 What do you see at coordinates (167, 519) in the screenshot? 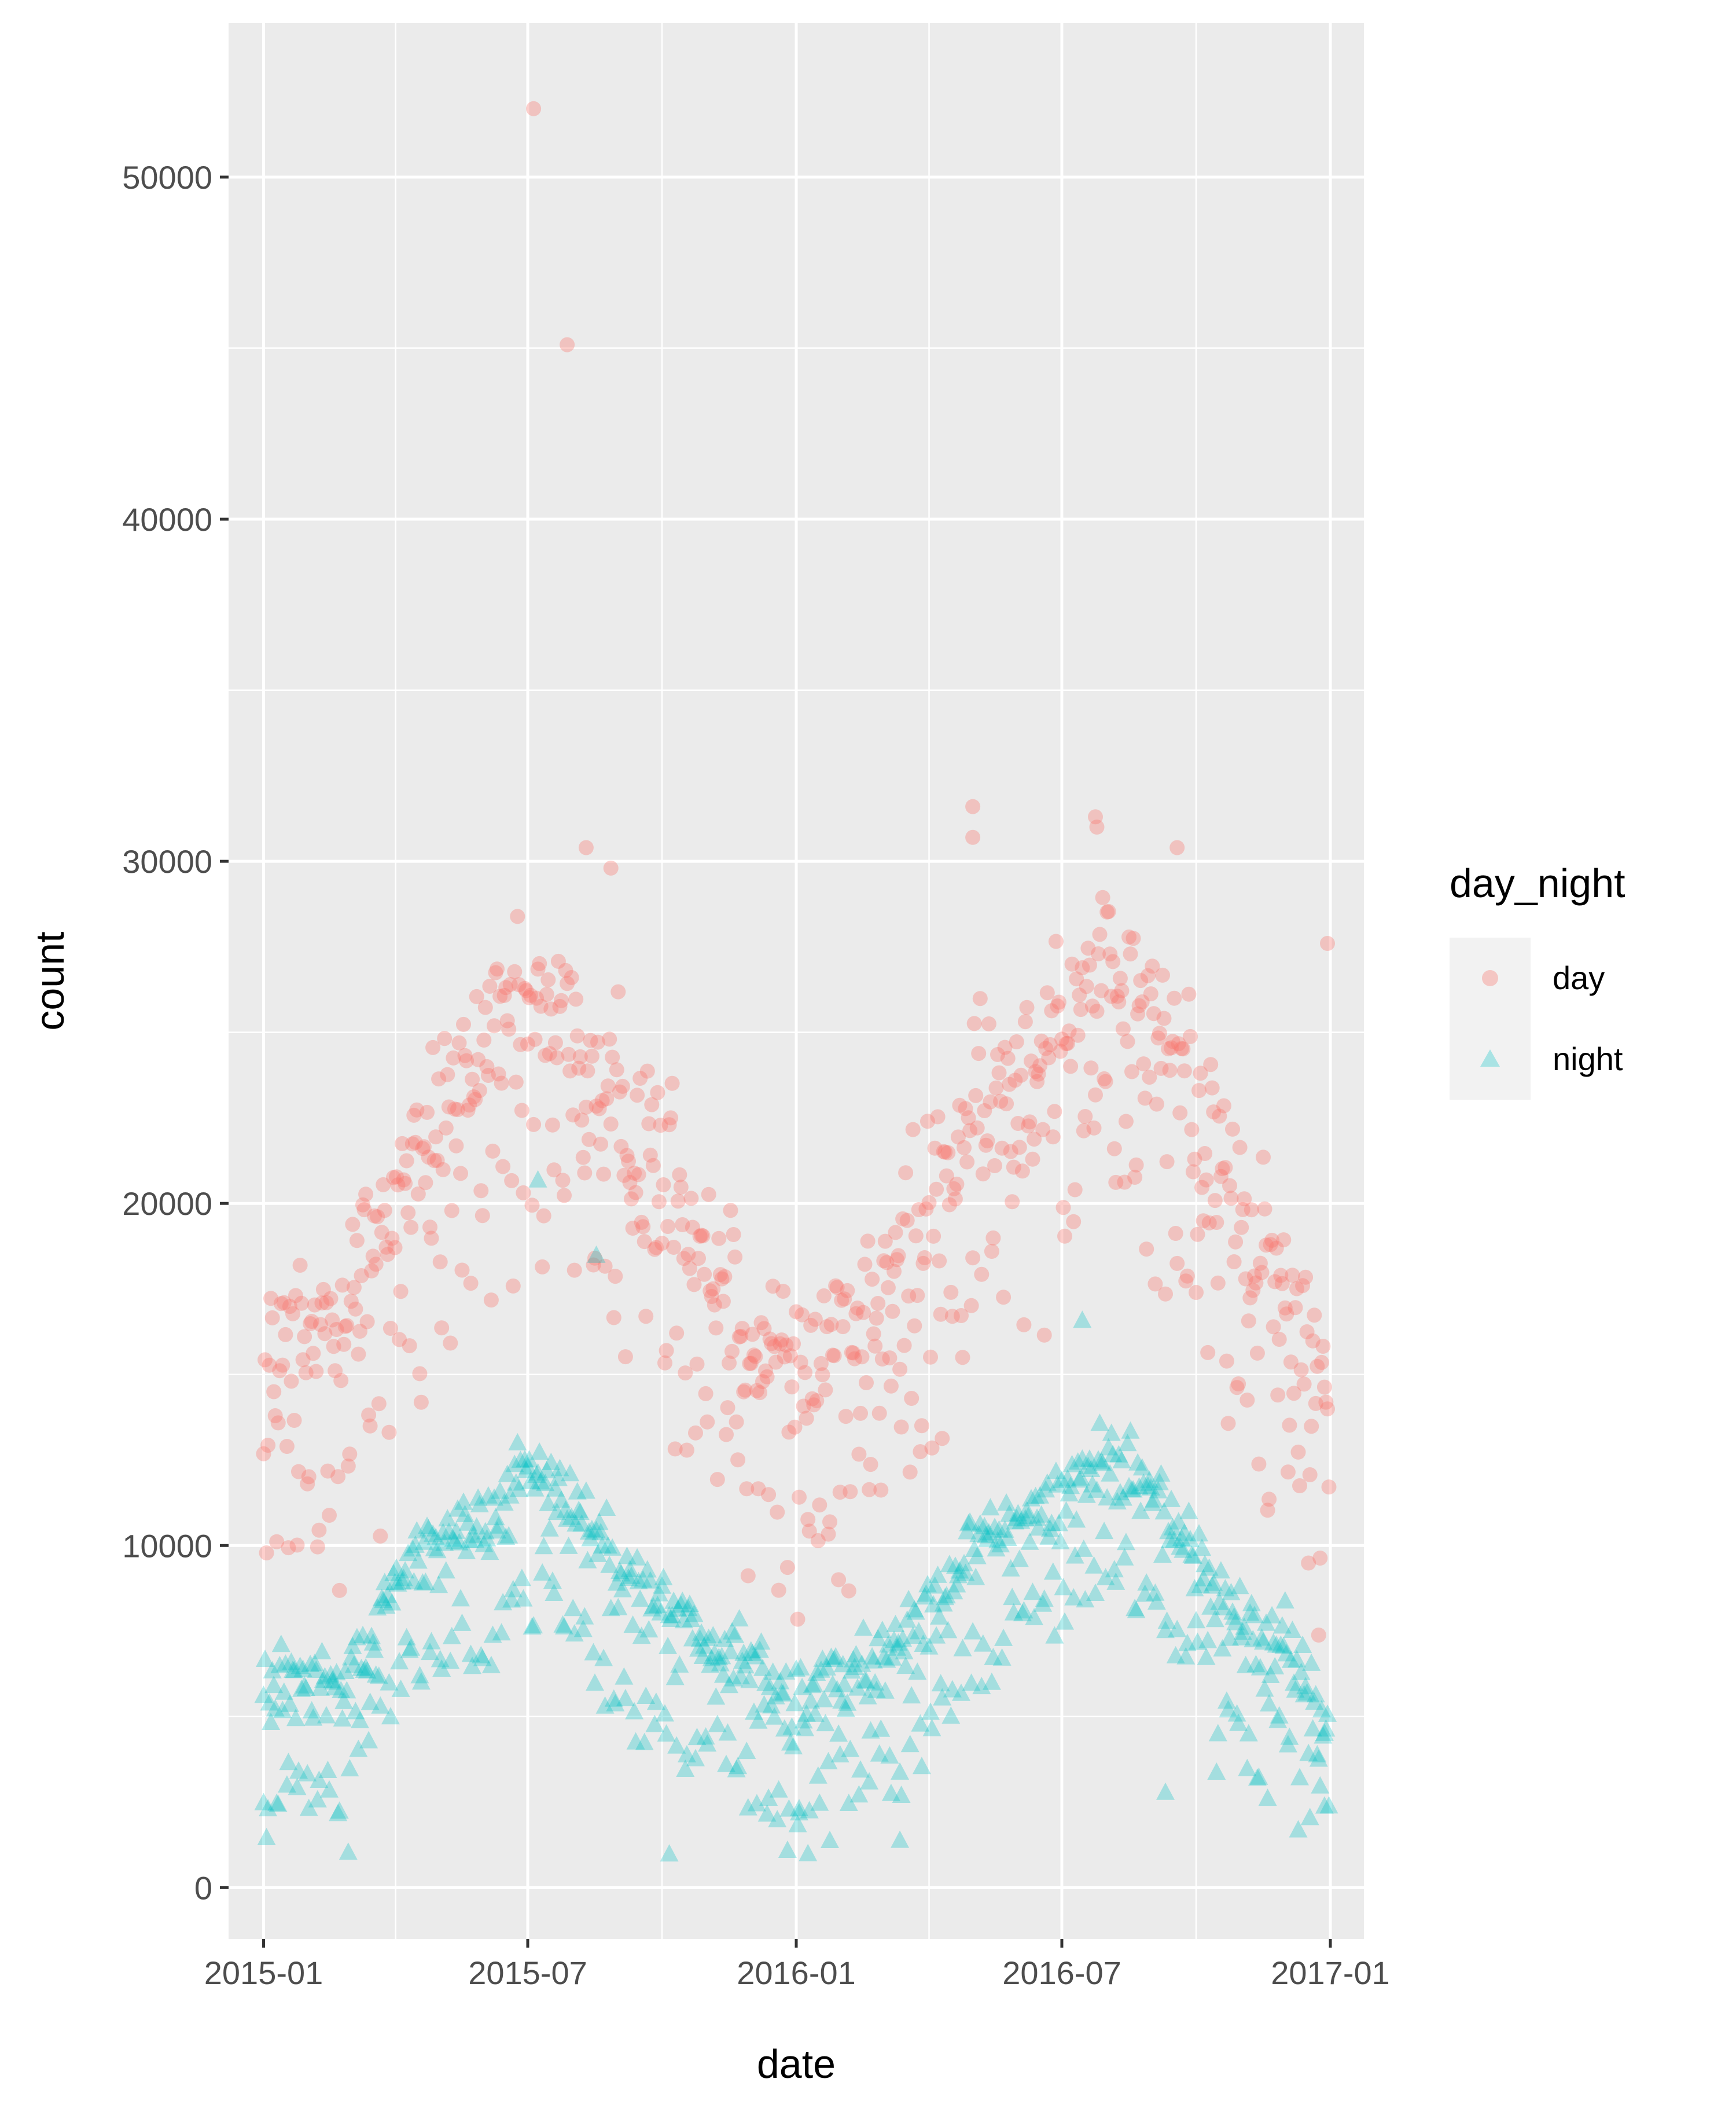
I see `y-tick-label: 40000` at bounding box center [167, 519].